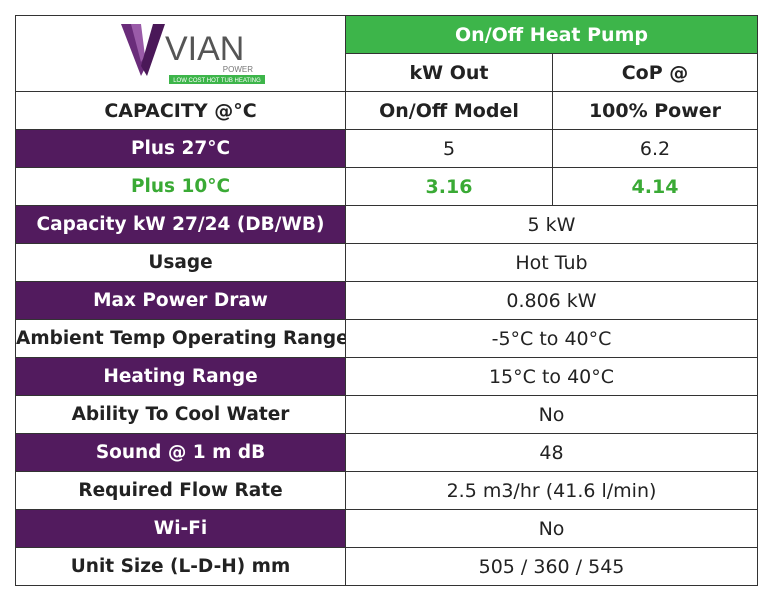 The height and width of the screenshot is (605, 766). Describe the element at coordinates (237, 69) in the screenshot. I see `logo-power: POWER` at that location.